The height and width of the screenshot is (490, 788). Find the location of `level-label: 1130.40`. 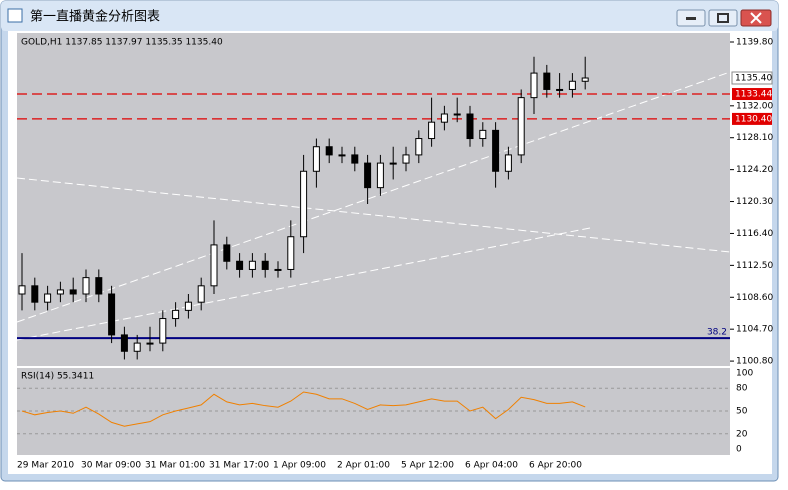

level-label: 1130.40 is located at coordinates (753, 119).